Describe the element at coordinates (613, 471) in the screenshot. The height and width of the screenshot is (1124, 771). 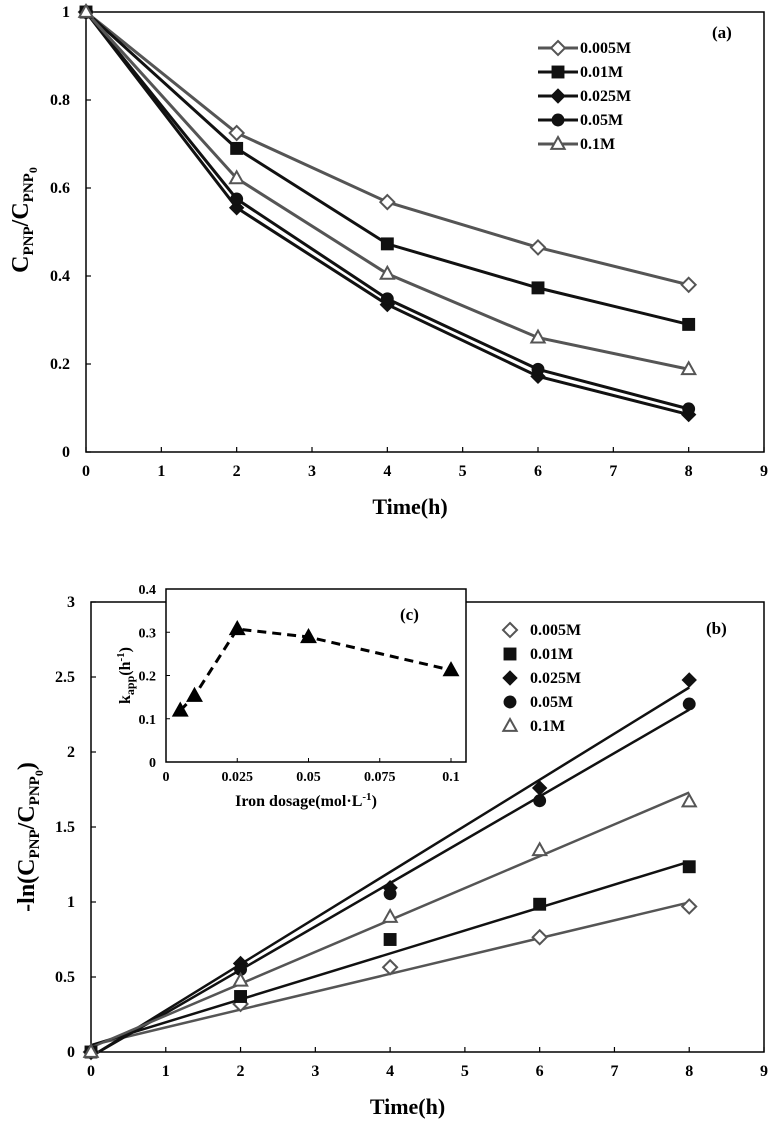
I see `x-tick-label-a: 7` at that location.